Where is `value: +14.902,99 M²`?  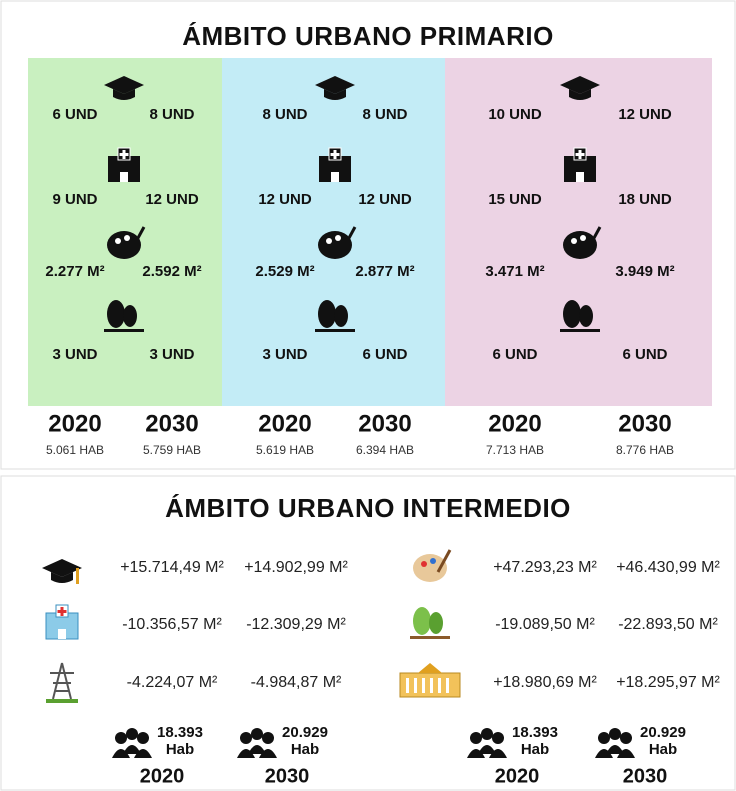 value: +14.902,99 M² is located at coordinates (296, 567).